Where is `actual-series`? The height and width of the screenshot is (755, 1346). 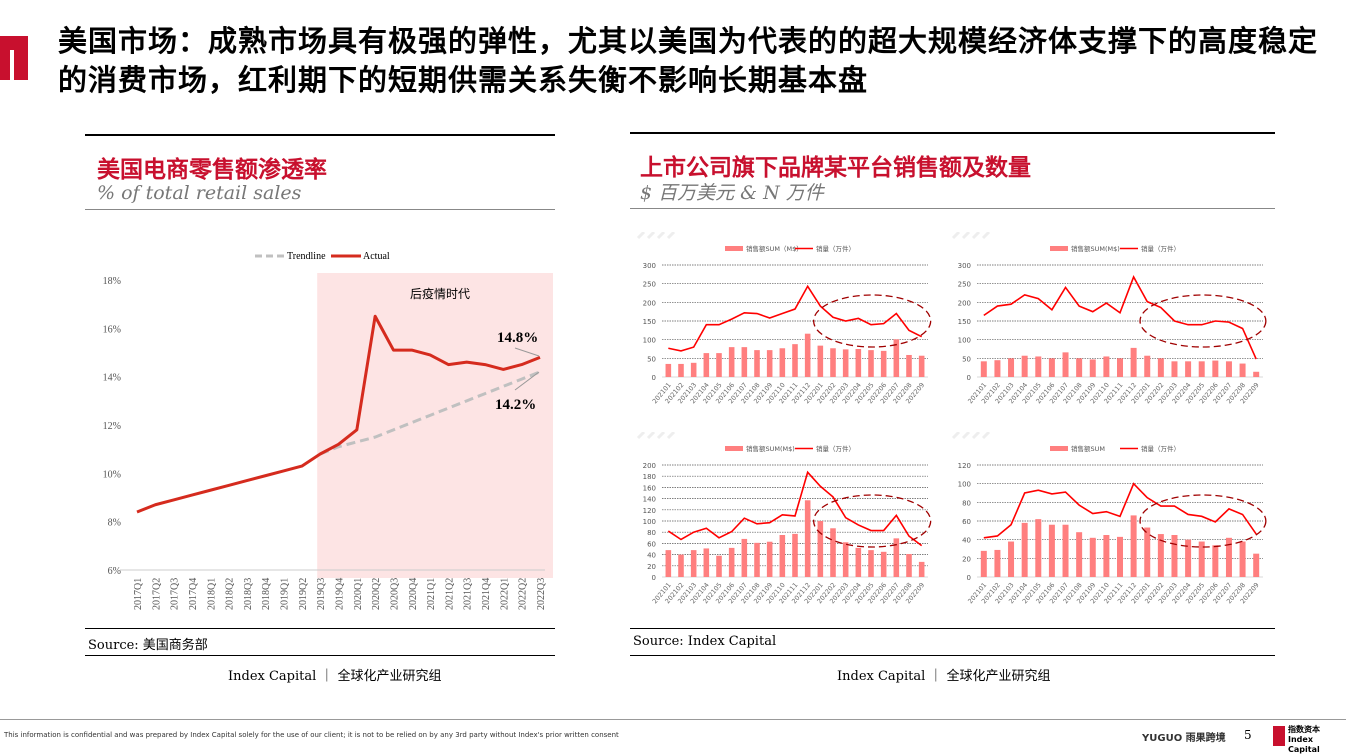
actual-series is located at coordinates (338, 414).